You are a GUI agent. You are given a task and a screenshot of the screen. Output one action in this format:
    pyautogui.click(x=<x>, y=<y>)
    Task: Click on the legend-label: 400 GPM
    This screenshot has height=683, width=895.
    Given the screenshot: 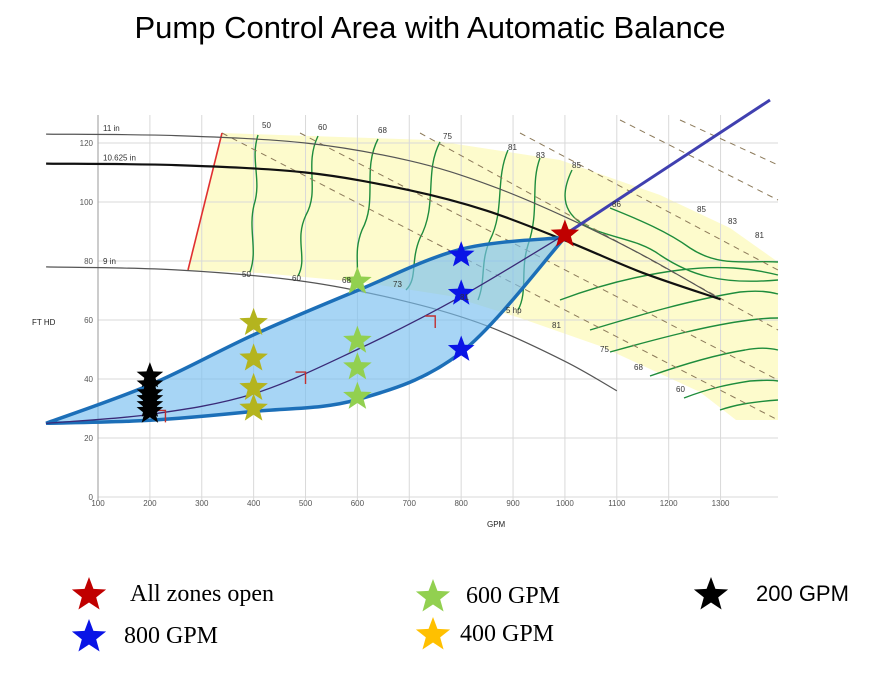 What is the action you would take?
    pyautogui.click(x=507, y=633)
    